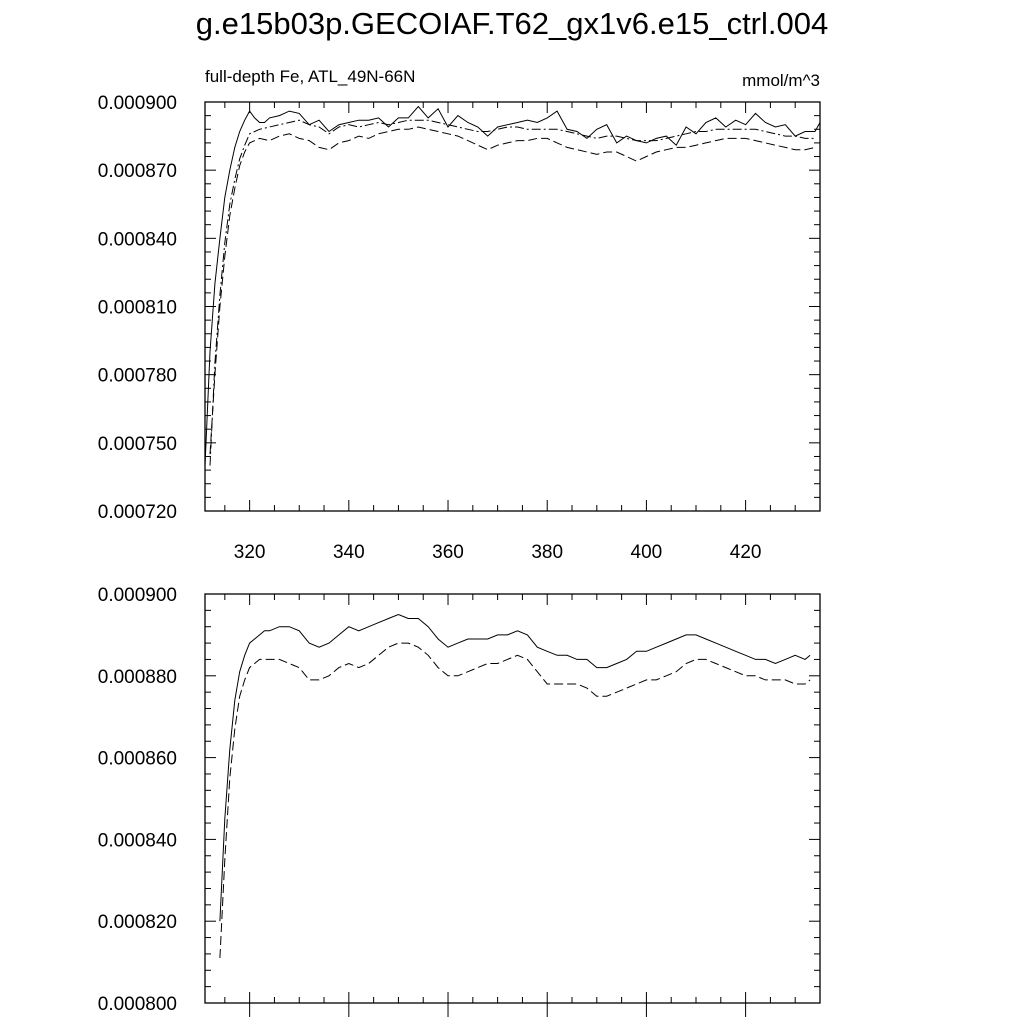  What do you see at coordinates (746, 552) in the screenshot?
I see `x-tick-label: 420` at bounding box center [746, 552].